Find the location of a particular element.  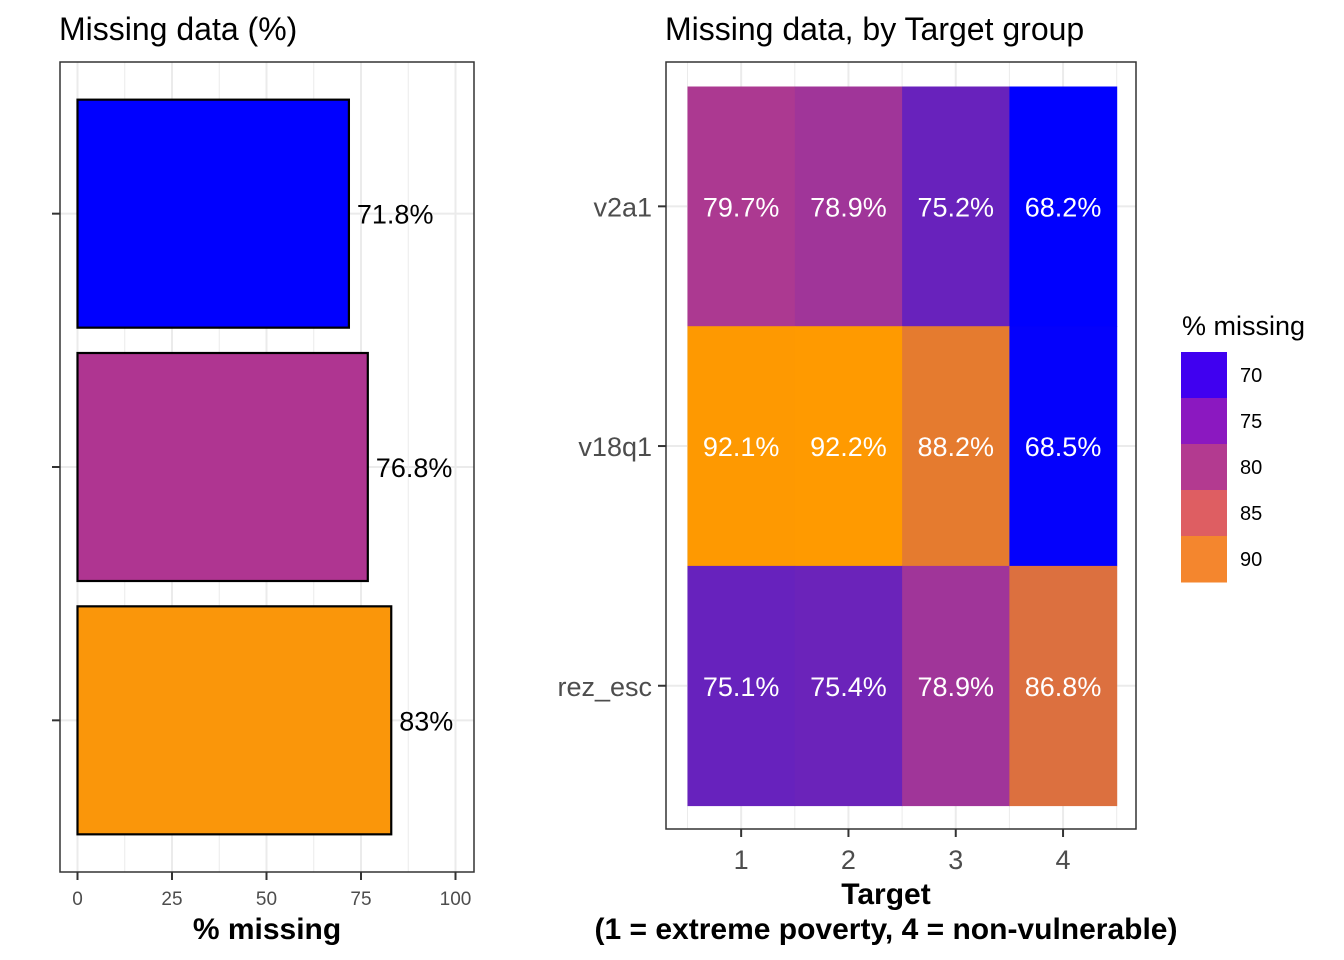

legend-label: 75 is located at coordinates (1251, 422).